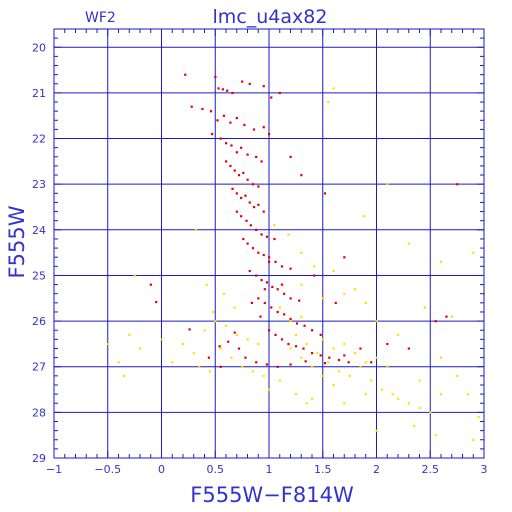  I want to click on y-tick-label: 29, so click(39, 458).